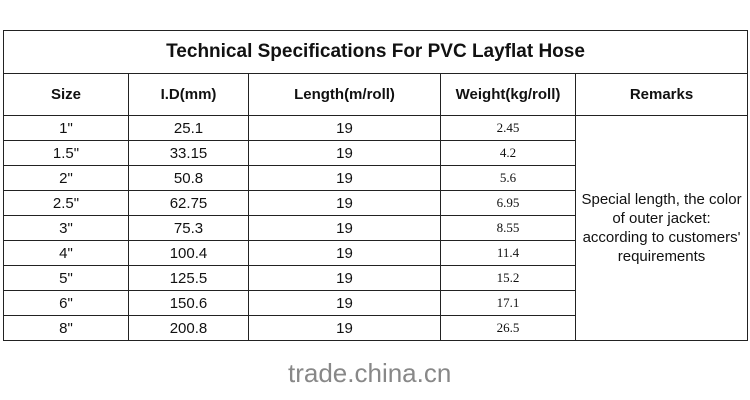 This screenshot has height=400, width=750. Describe the element at coordinates (508, 94) in the screenshot. I see `header-weight: Weight(kg/roll)` at that location.